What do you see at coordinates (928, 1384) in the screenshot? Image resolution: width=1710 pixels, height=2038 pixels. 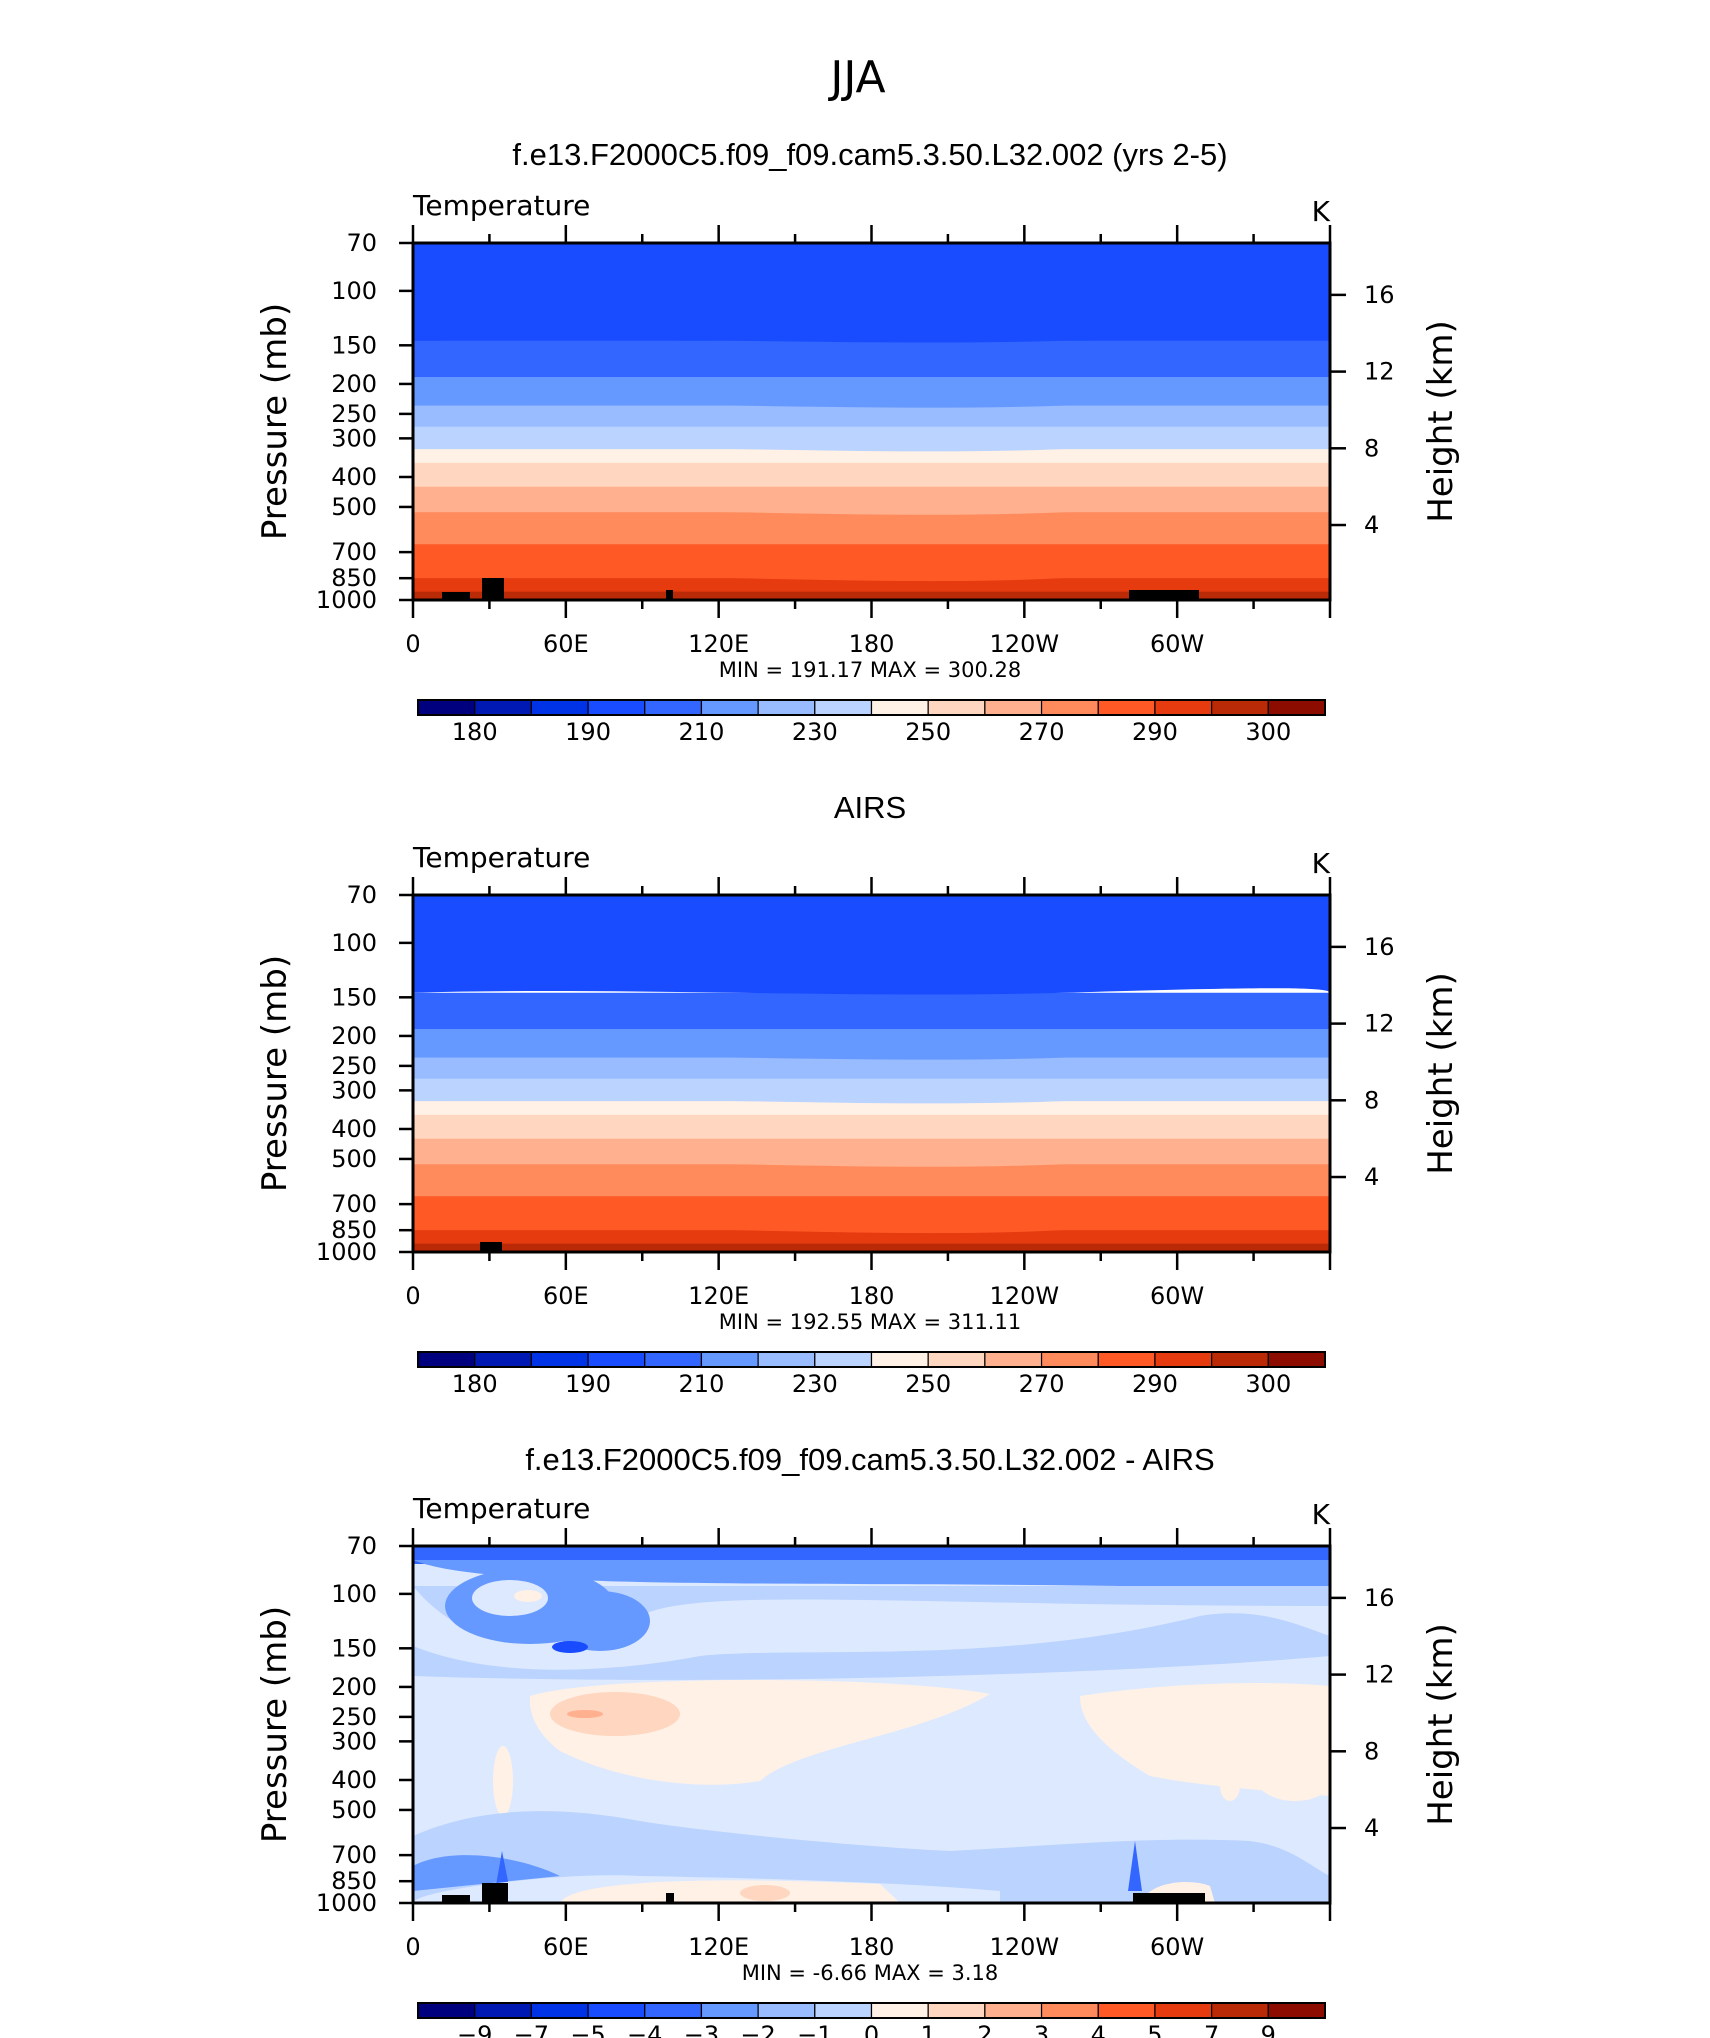 I see `colorbar-label: 250` at bounding box center [928, 1384].